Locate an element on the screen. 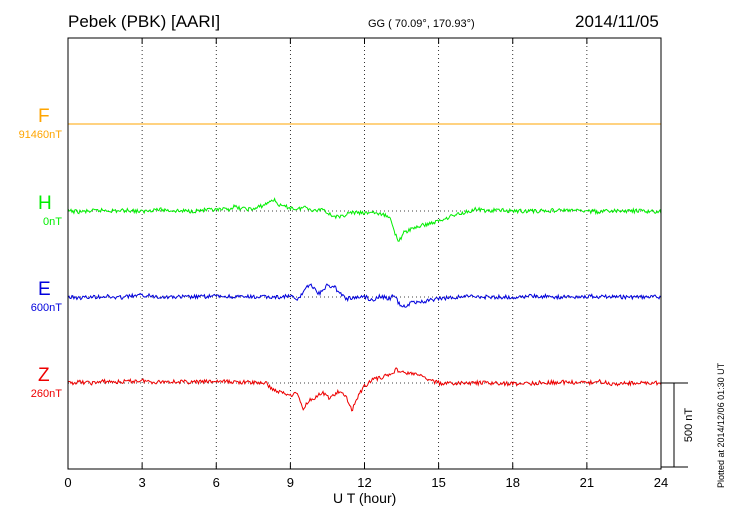 The image size is (730, 520). scale-bar: 500 nT is located at coordinates (678, 425).